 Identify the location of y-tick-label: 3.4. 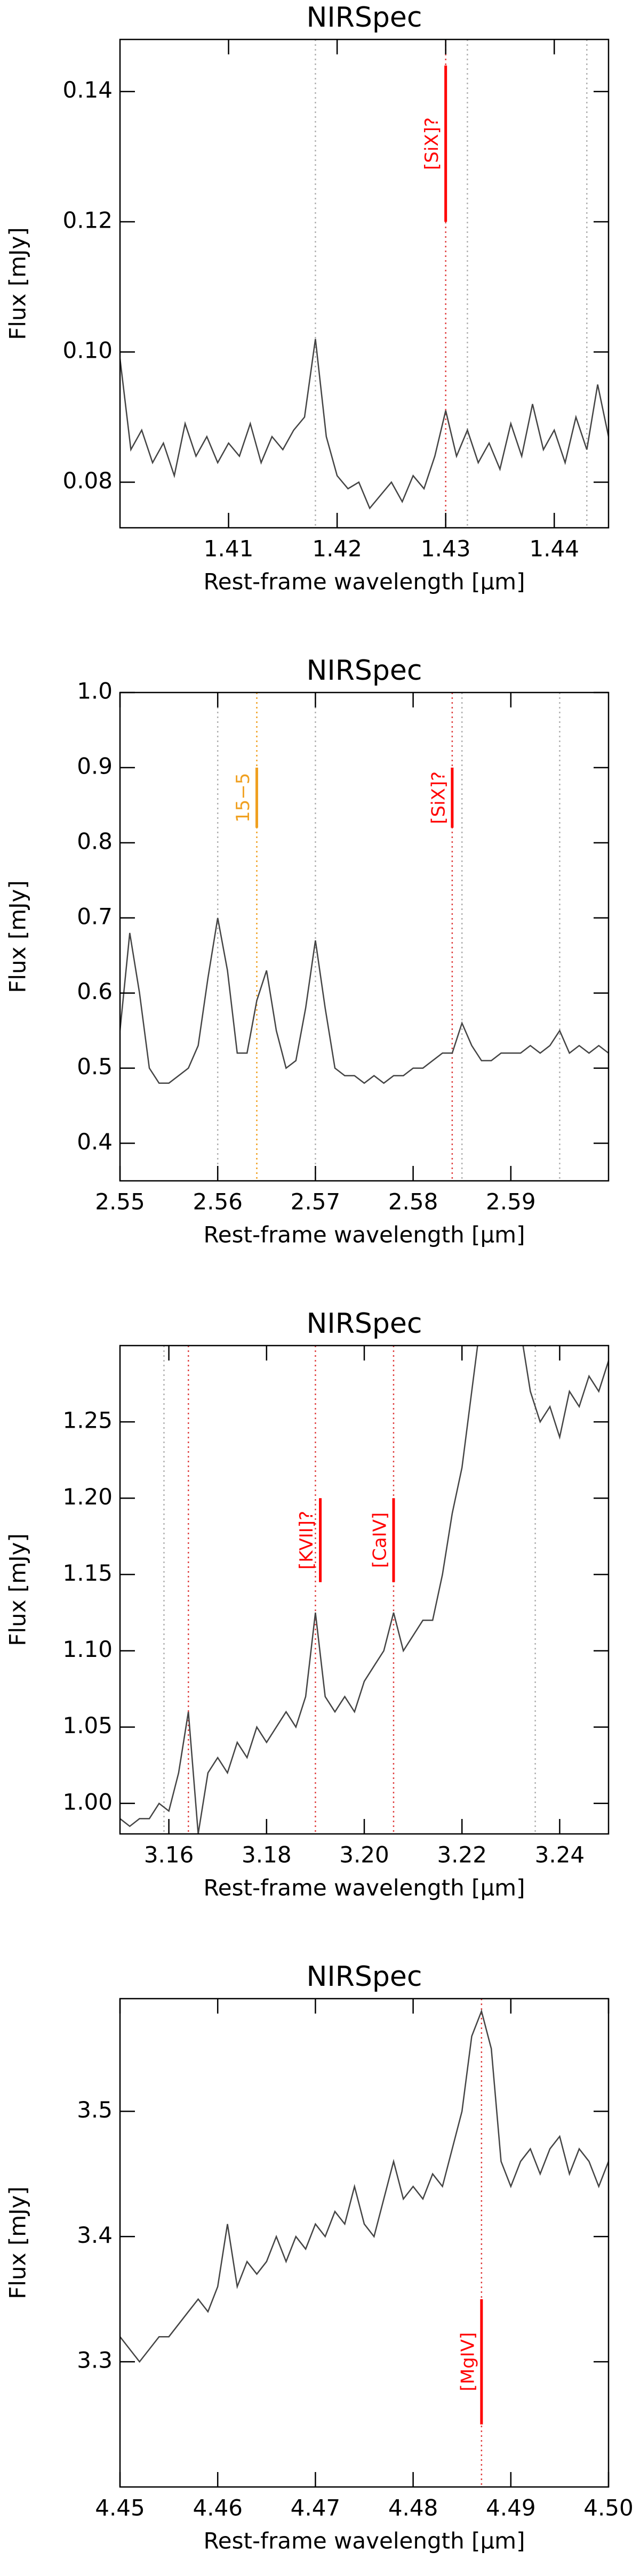
(95, 2235).